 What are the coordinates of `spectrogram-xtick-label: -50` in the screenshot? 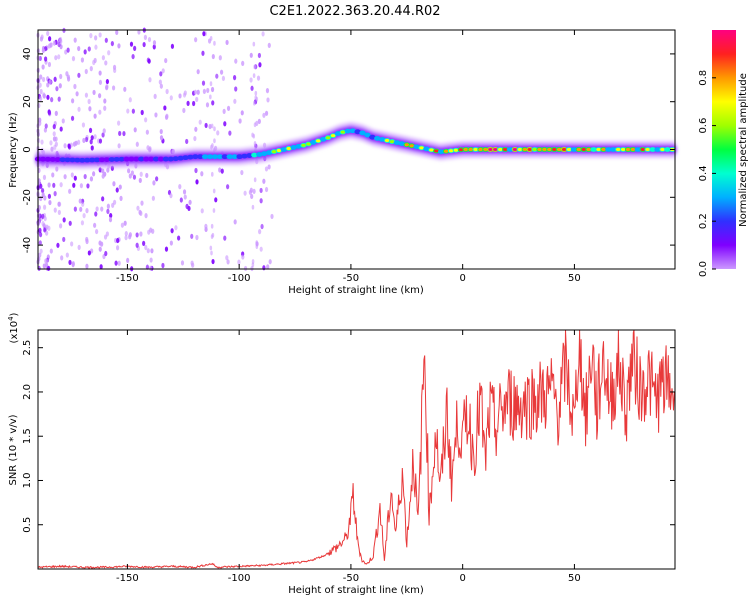 It's located at (351, 278).